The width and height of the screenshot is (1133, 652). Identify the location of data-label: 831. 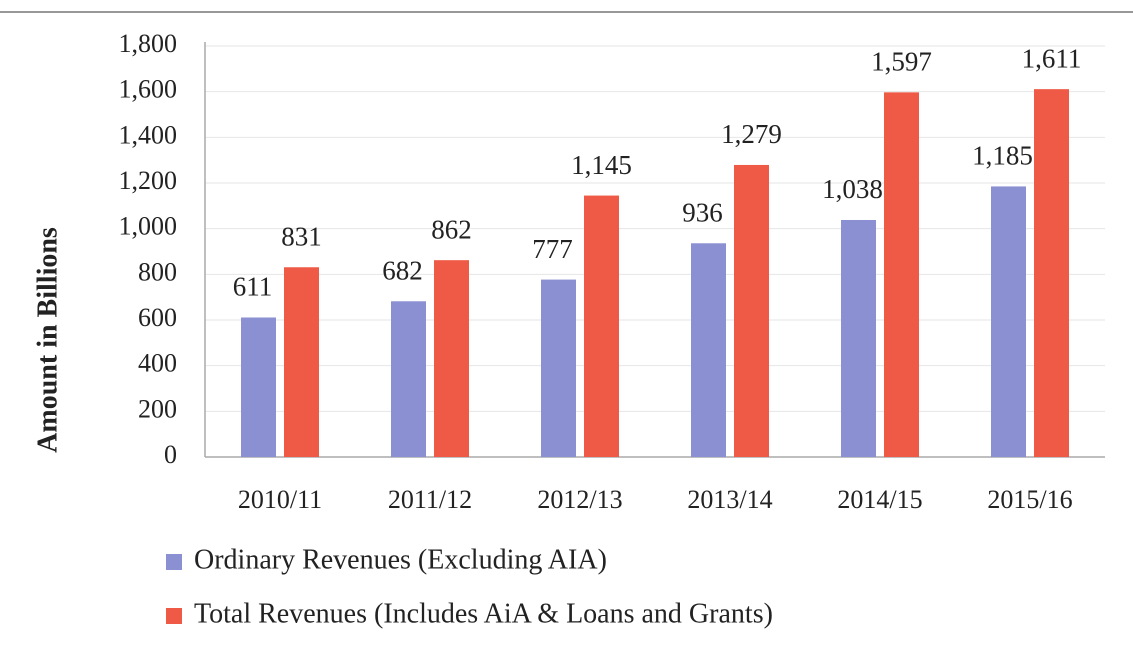
(301, 236).